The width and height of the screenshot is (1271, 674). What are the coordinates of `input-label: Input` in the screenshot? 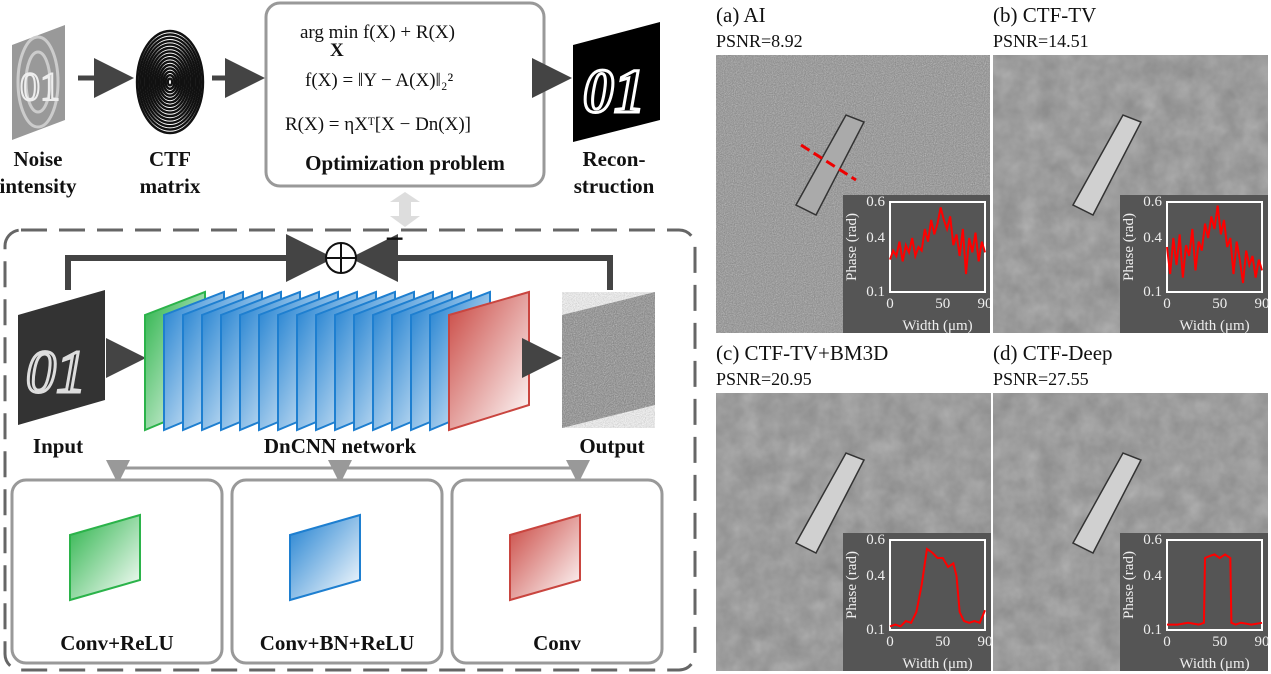 It's located at (58, 446).